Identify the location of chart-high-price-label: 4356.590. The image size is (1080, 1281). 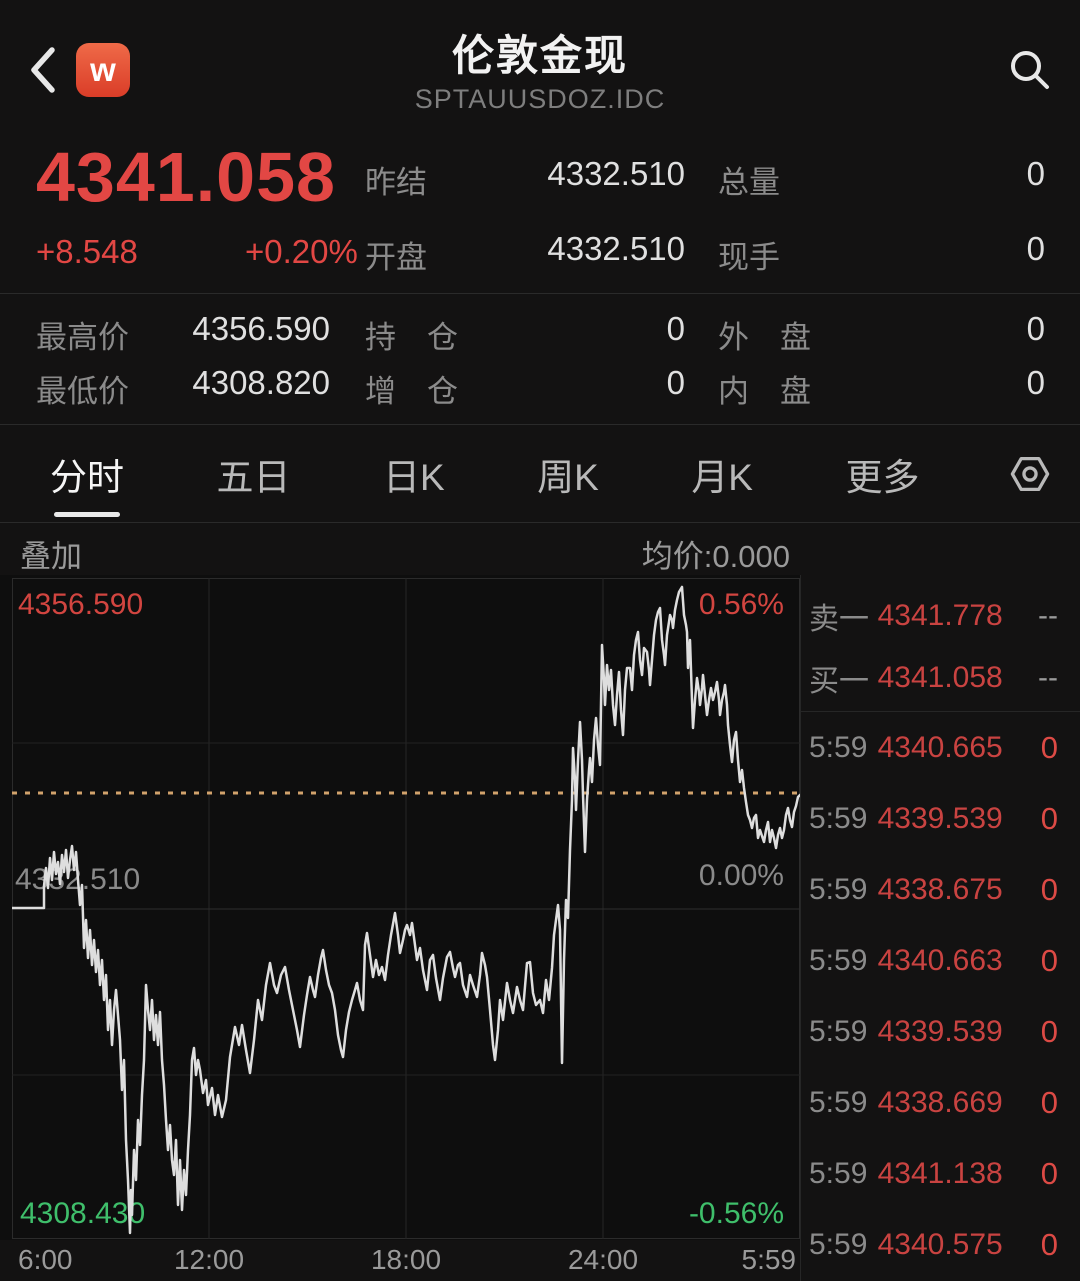
(81, 604).